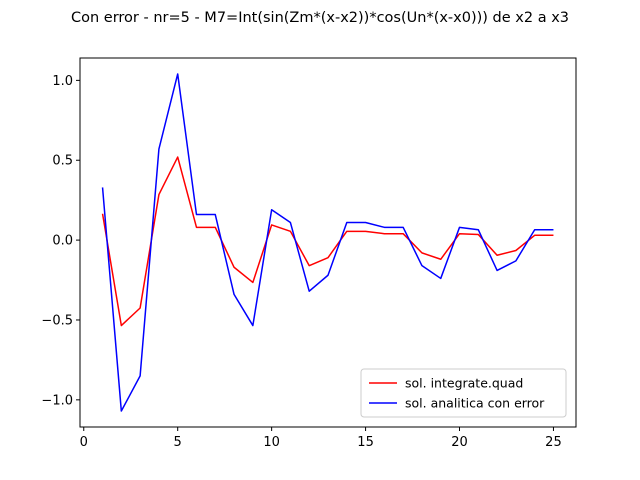 The width and height of the screenshot is (640, 480). I want to click on y-tick-label: −0.5, so click(57, 320).